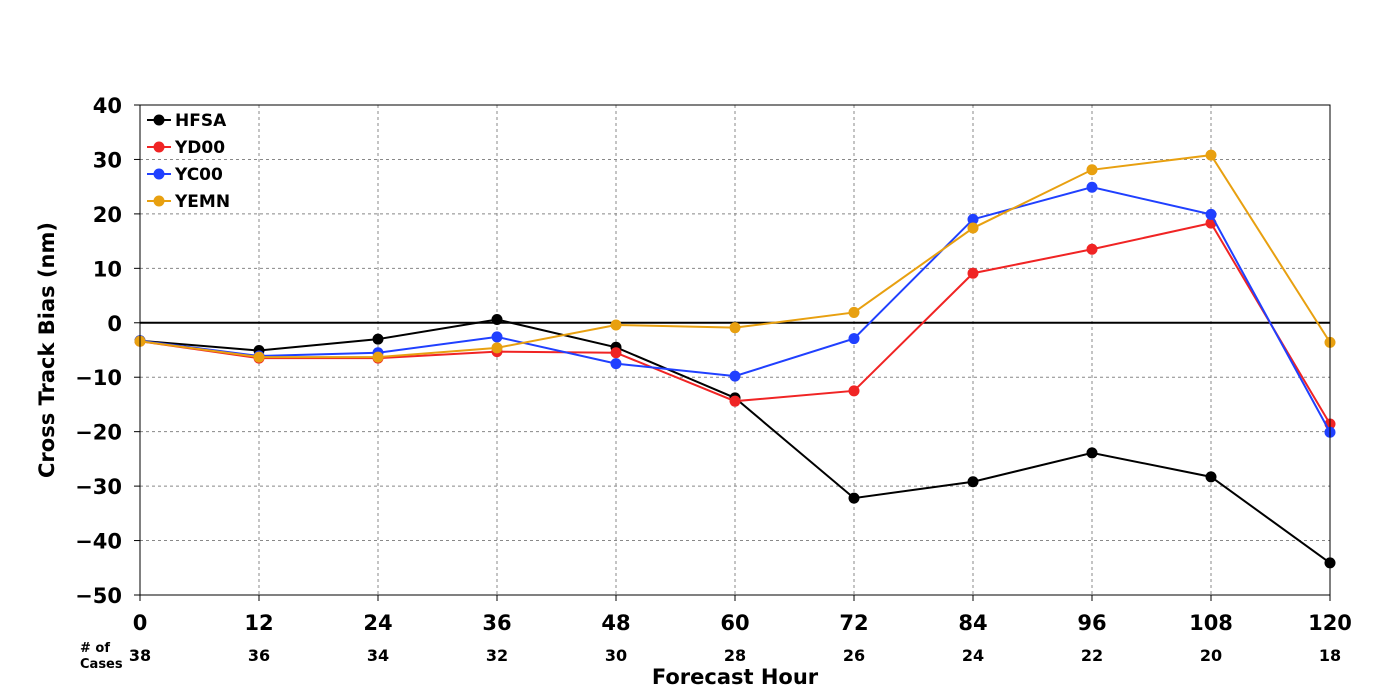 This screenshot has width=1400, height=700. Describe the element at coordinates (735, 655) in the screenshot. I see `case-count: 28` at that location.